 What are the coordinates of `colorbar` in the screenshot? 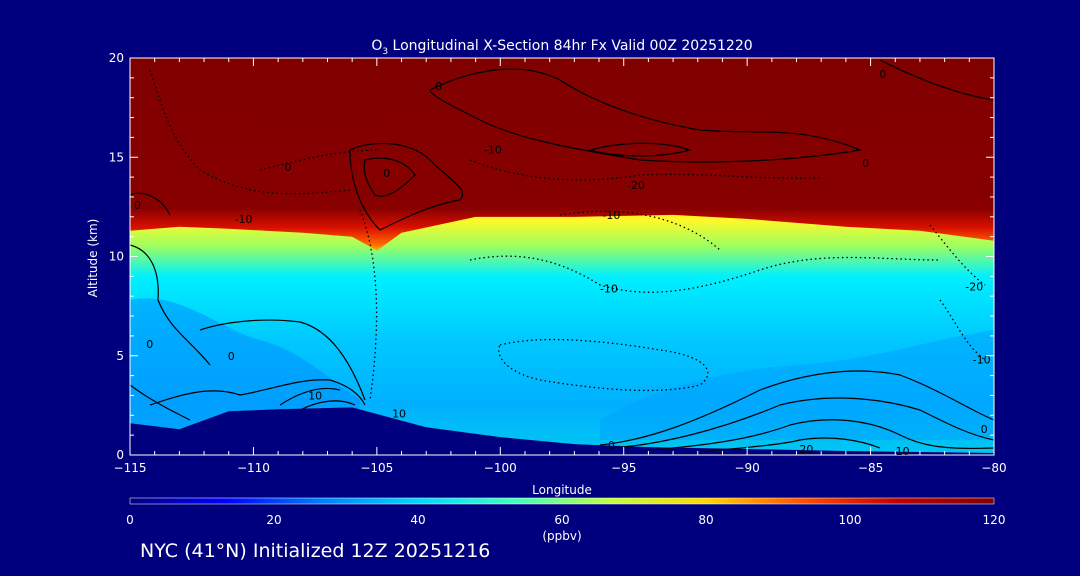 It's located at (562, 501).